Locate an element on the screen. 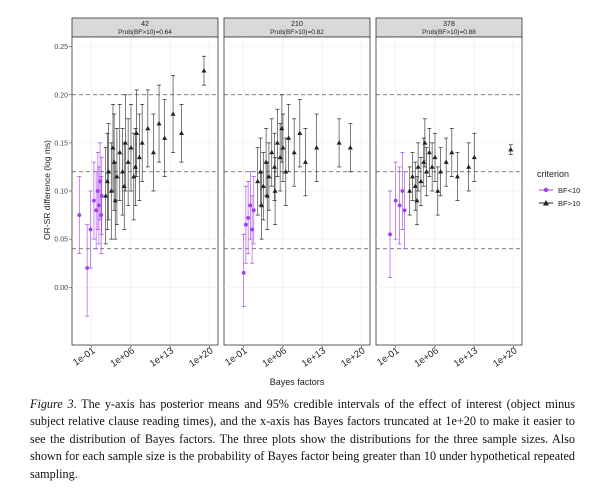 The image size is (600, 492). facet-subtitle: Prob(BF>10)=0.64 is located at coordinates (145, 32).